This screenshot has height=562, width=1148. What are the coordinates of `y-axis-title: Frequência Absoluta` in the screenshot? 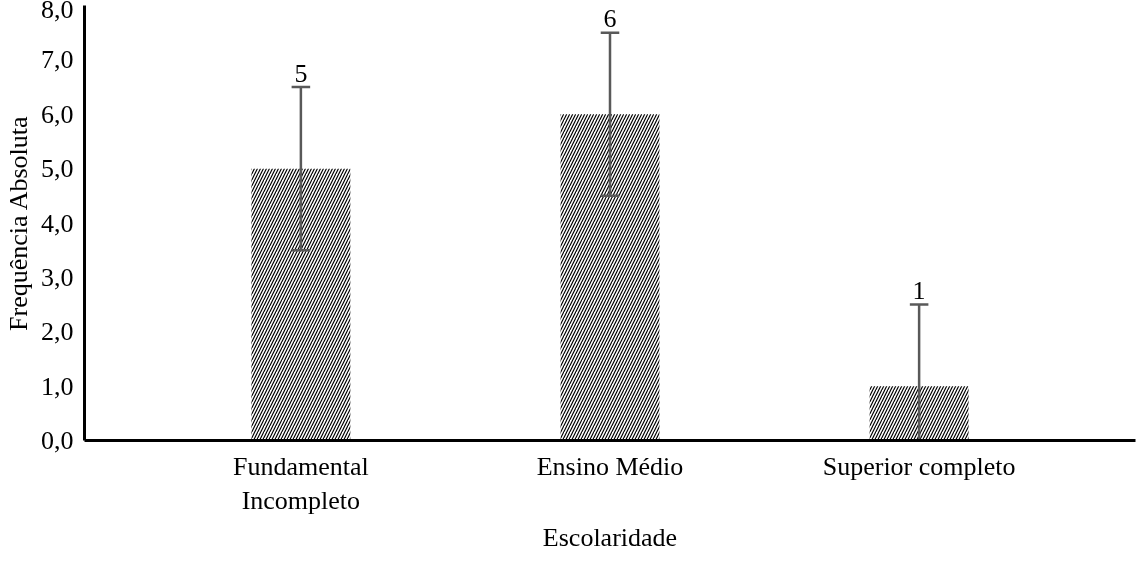 It's located at (18, 223).